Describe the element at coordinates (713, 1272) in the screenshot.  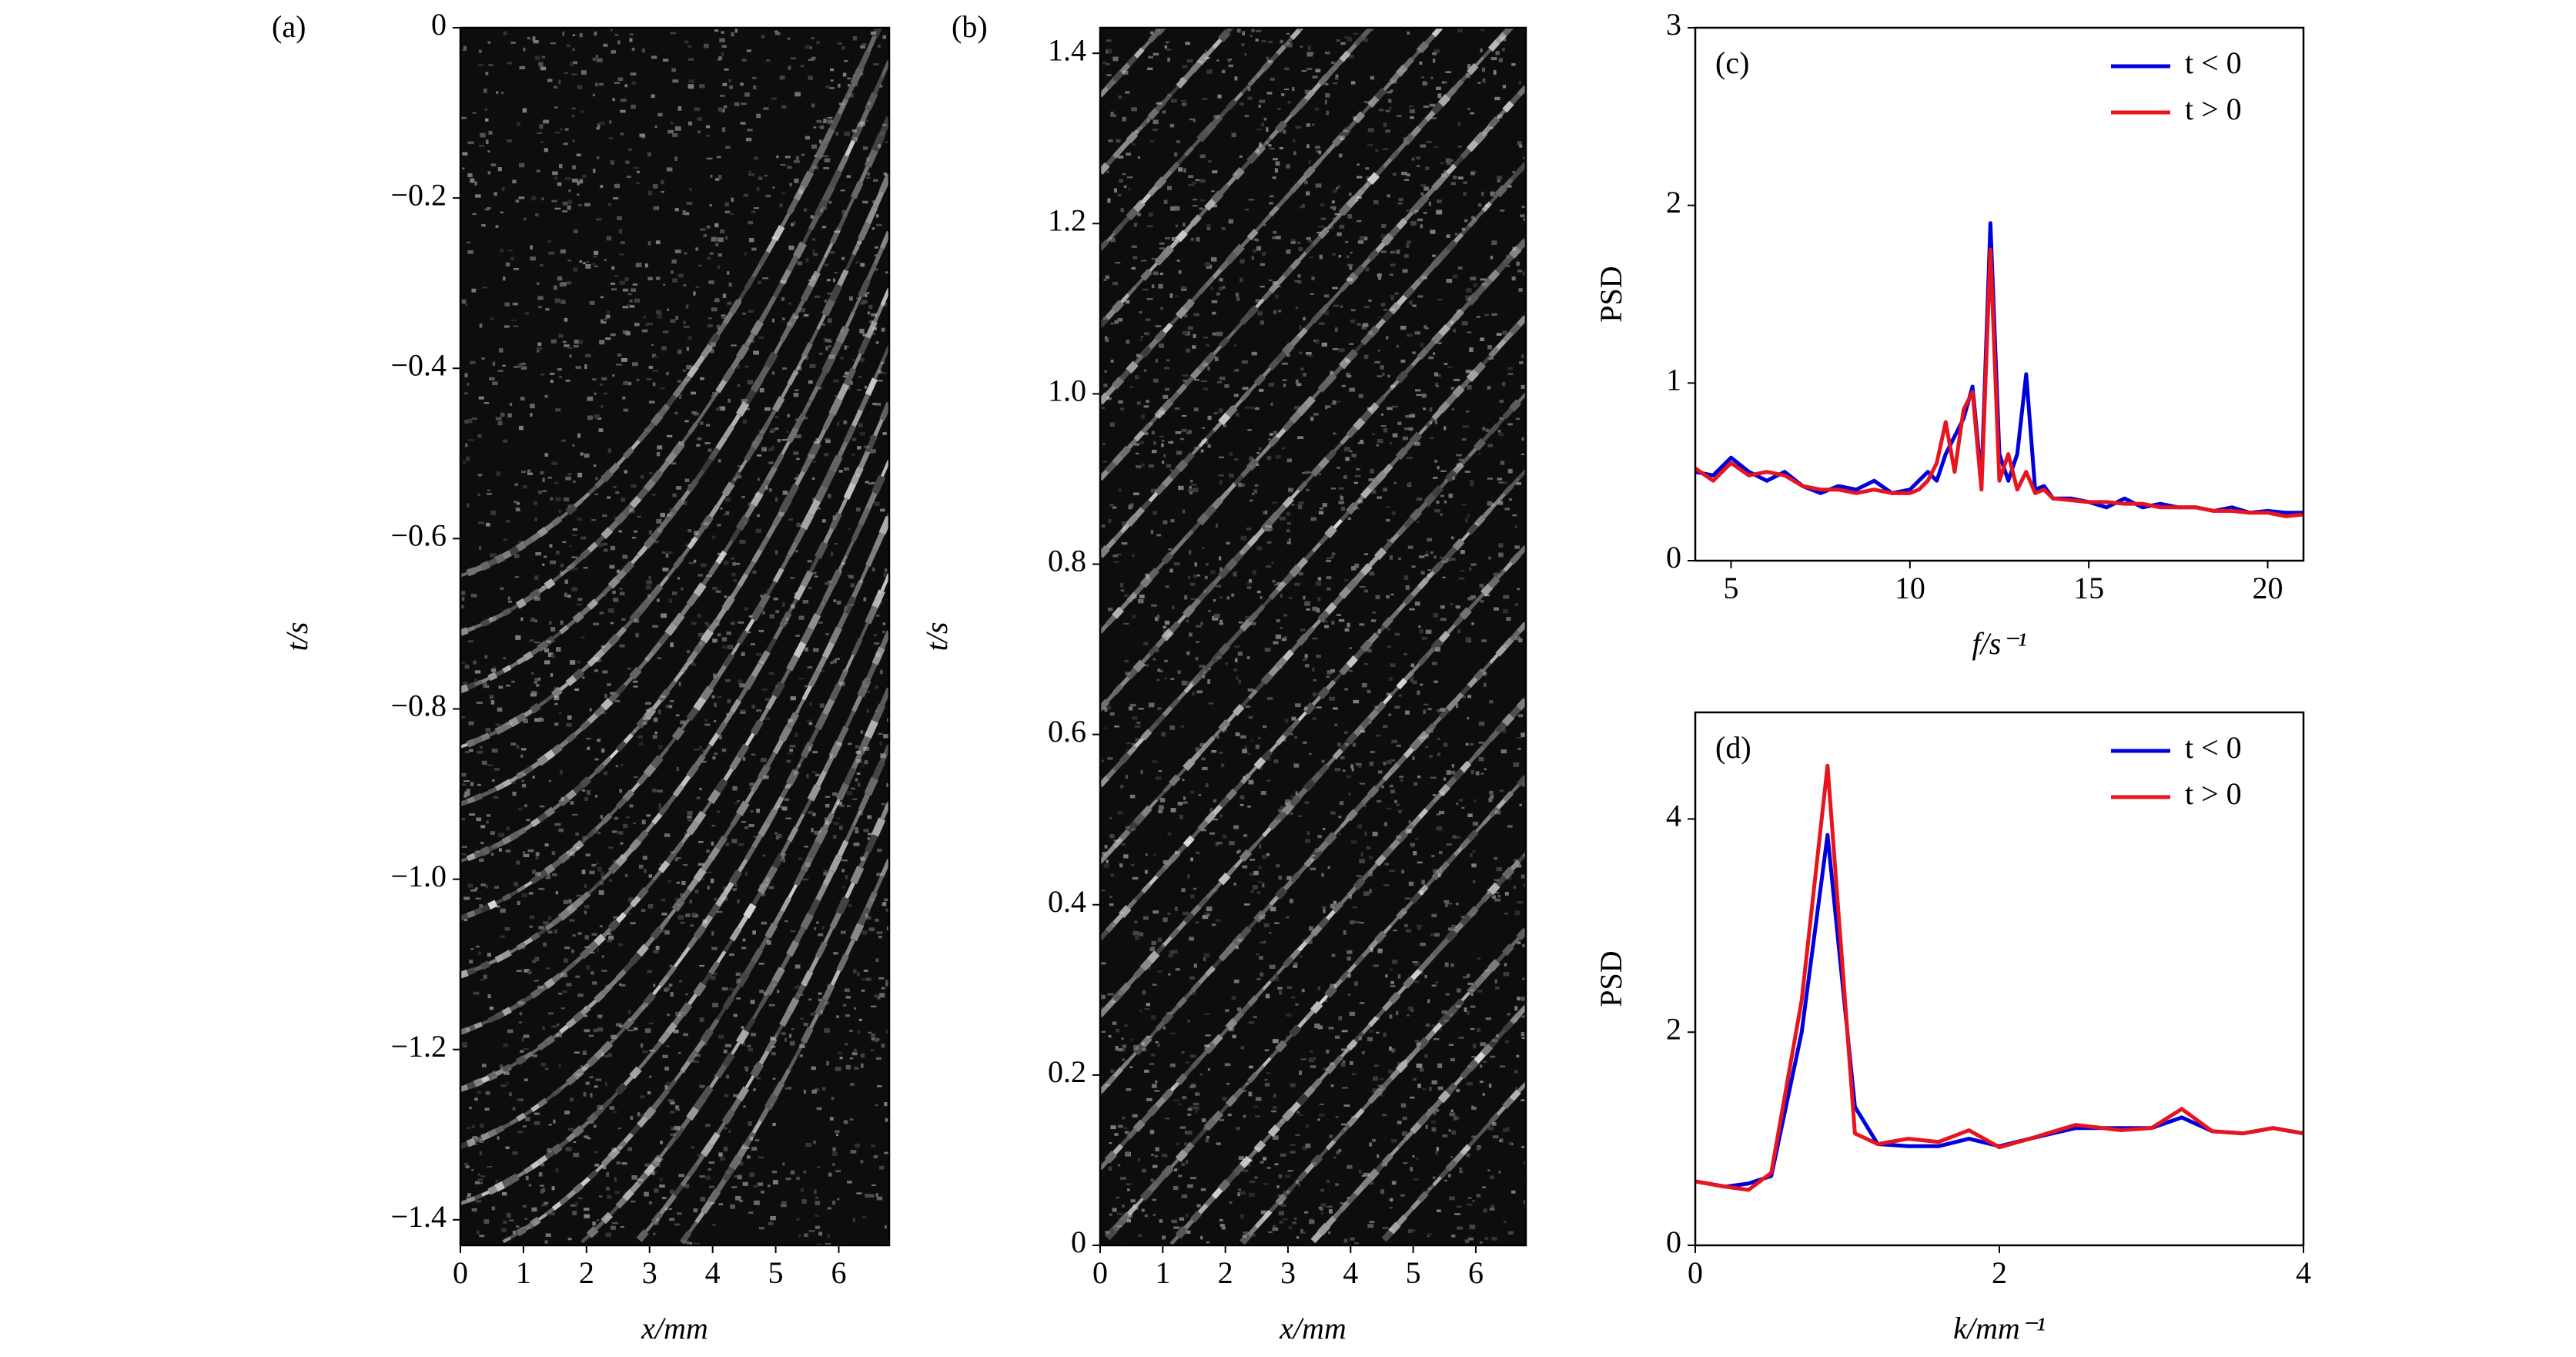
I see `x-tick-label: 4` at that location.